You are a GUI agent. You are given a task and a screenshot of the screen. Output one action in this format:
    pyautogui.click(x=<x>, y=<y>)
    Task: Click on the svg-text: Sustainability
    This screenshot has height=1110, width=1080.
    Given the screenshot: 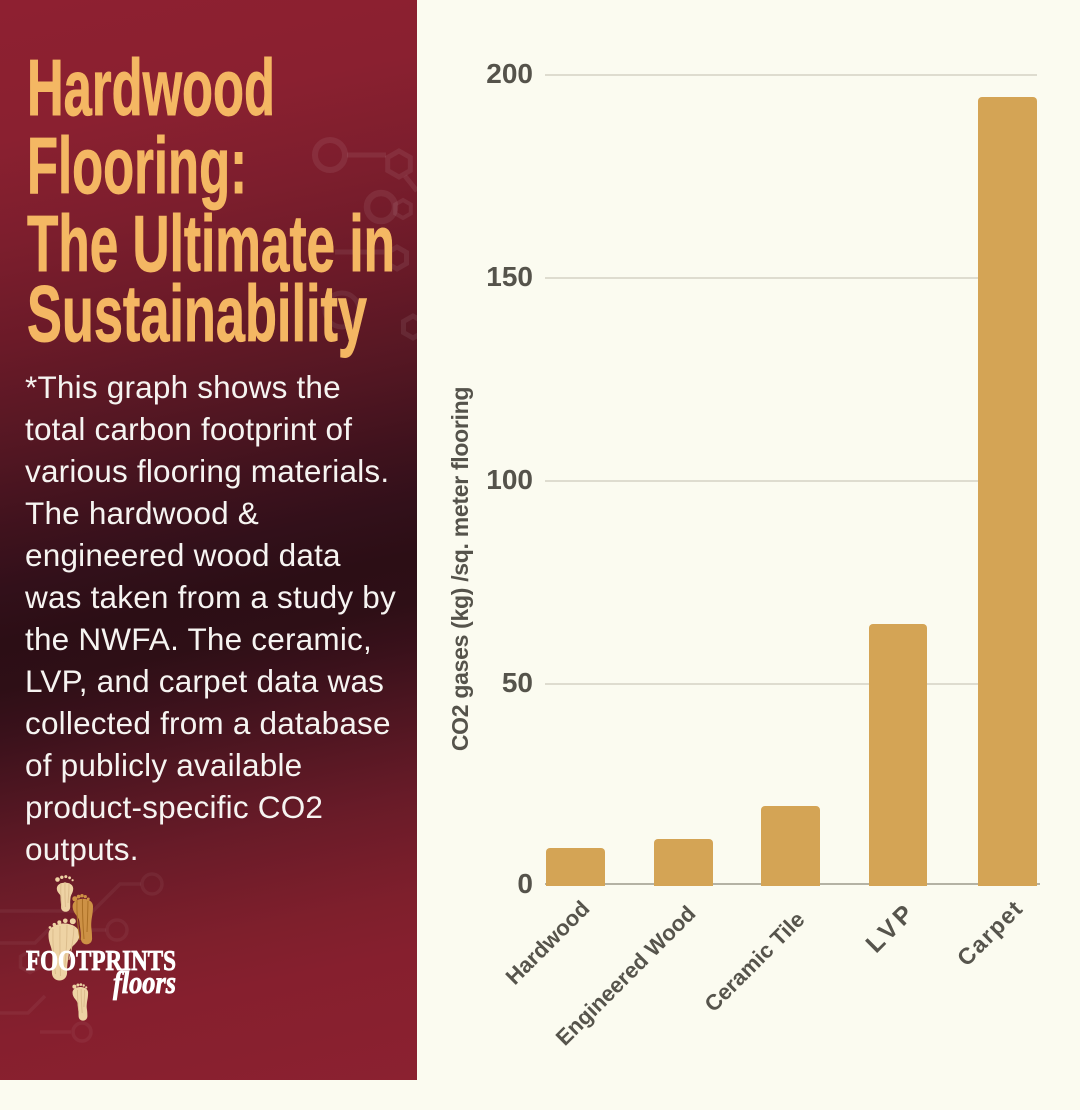 What is the action you would take?
    pyautogui.click(x=197, y=313)
    